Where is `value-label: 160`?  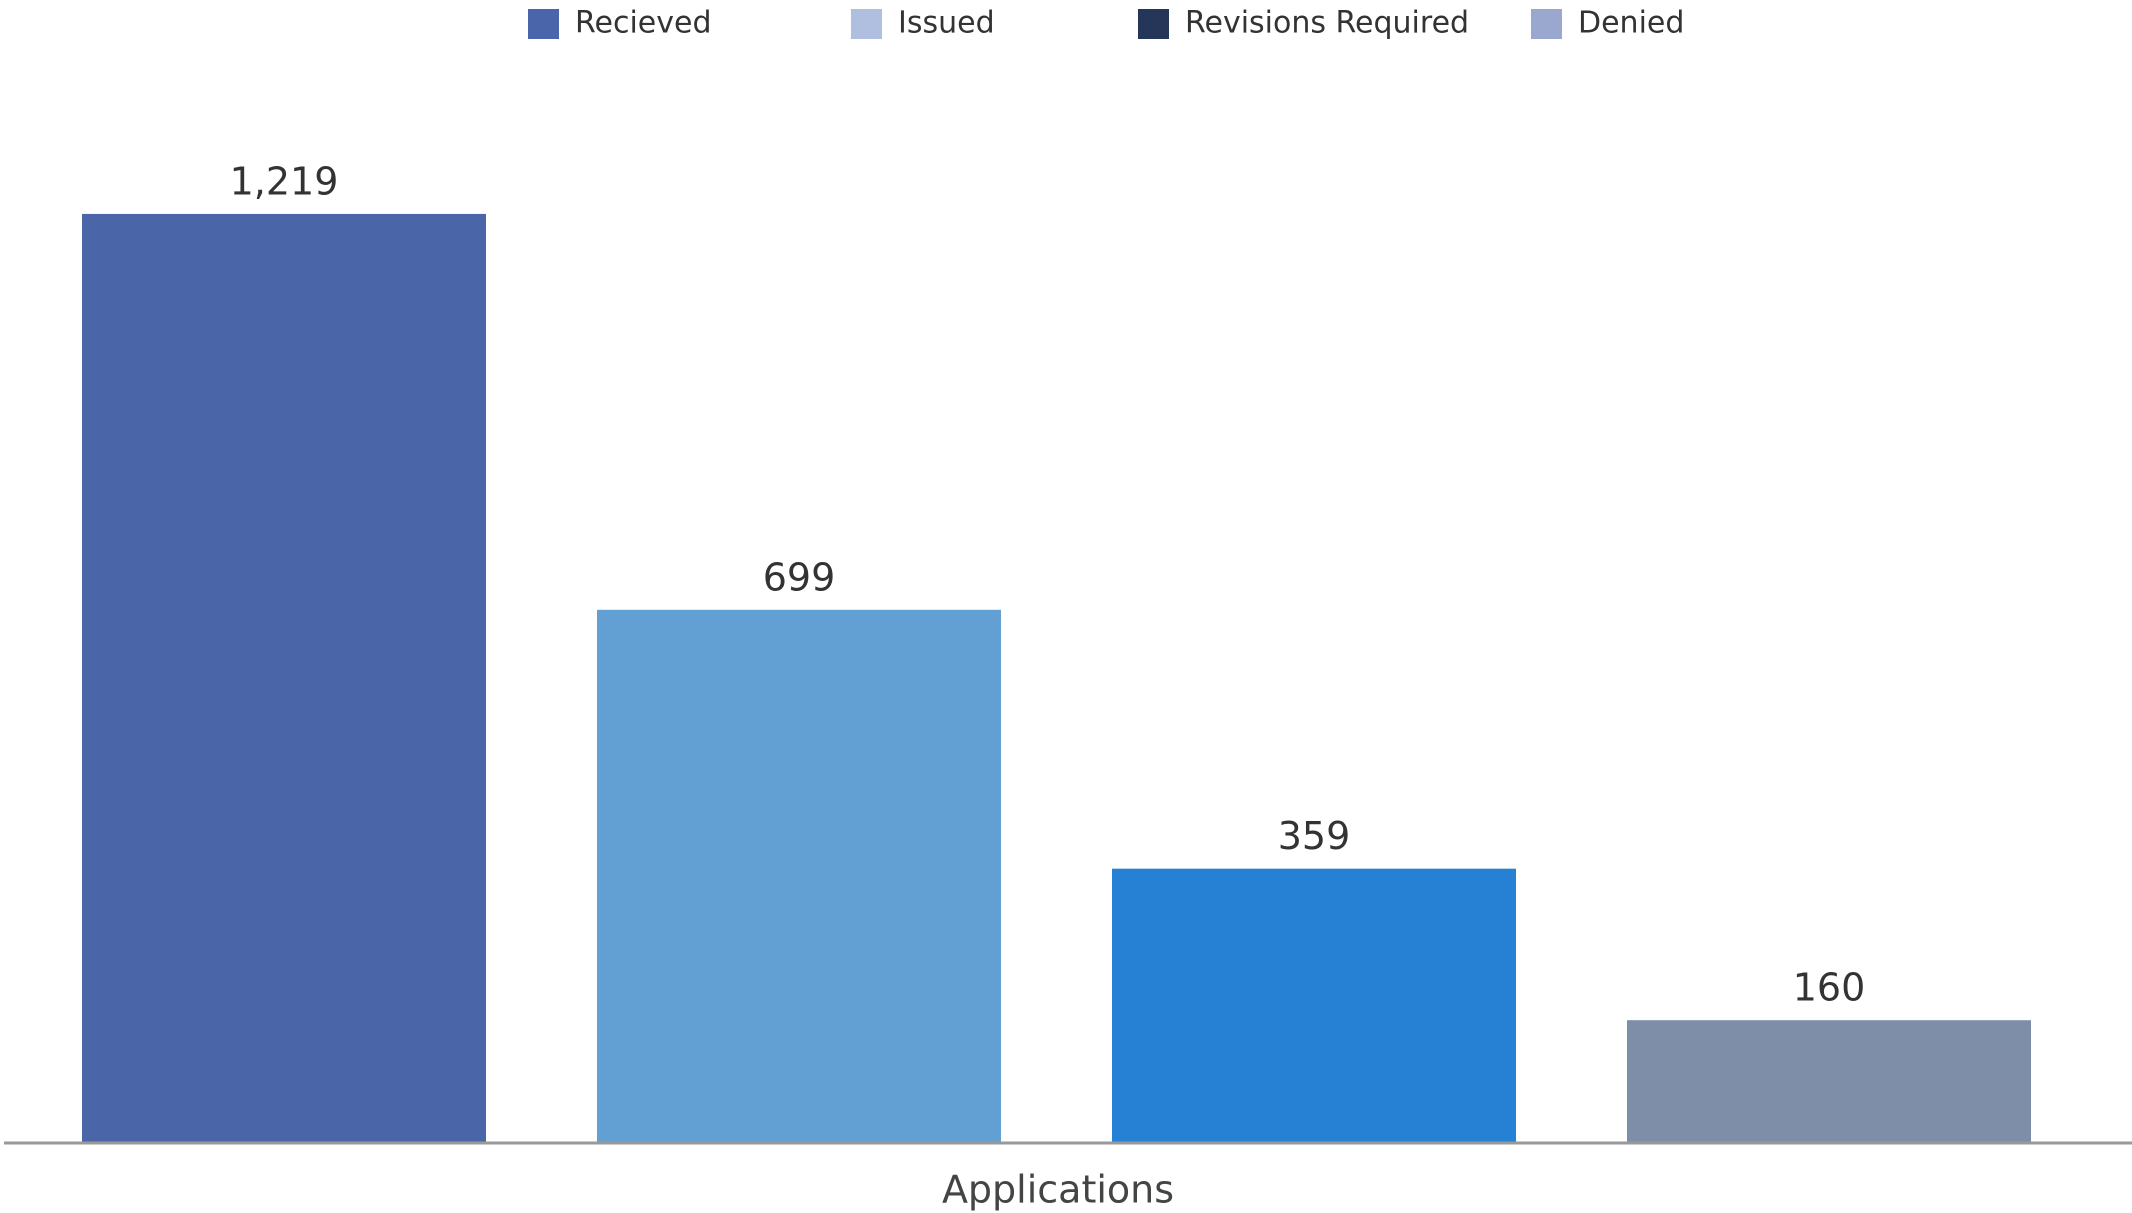 value-label: 160 is located at coordinates (1829, 988).